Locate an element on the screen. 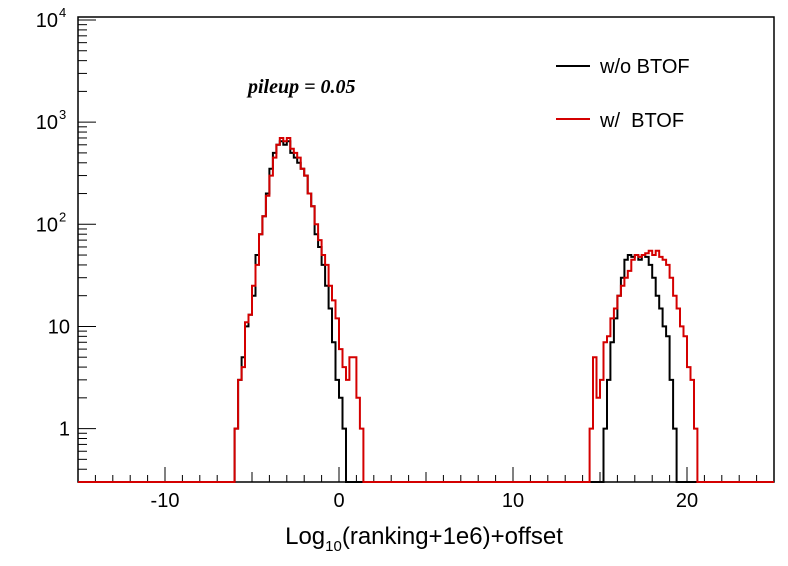 Image resolution: width=788 pixels, height=566 pixels. y-tick-label: 1 is located at coordinates (64, 430).